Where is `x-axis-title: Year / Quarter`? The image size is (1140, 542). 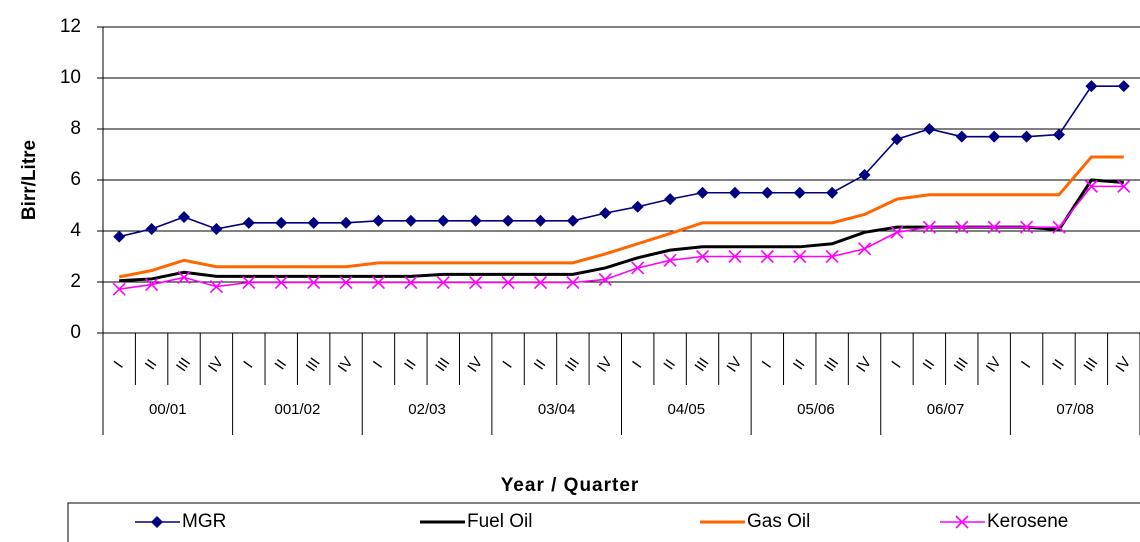
x-axis-title: Year / Quarter is located at coordinates (570, 485).